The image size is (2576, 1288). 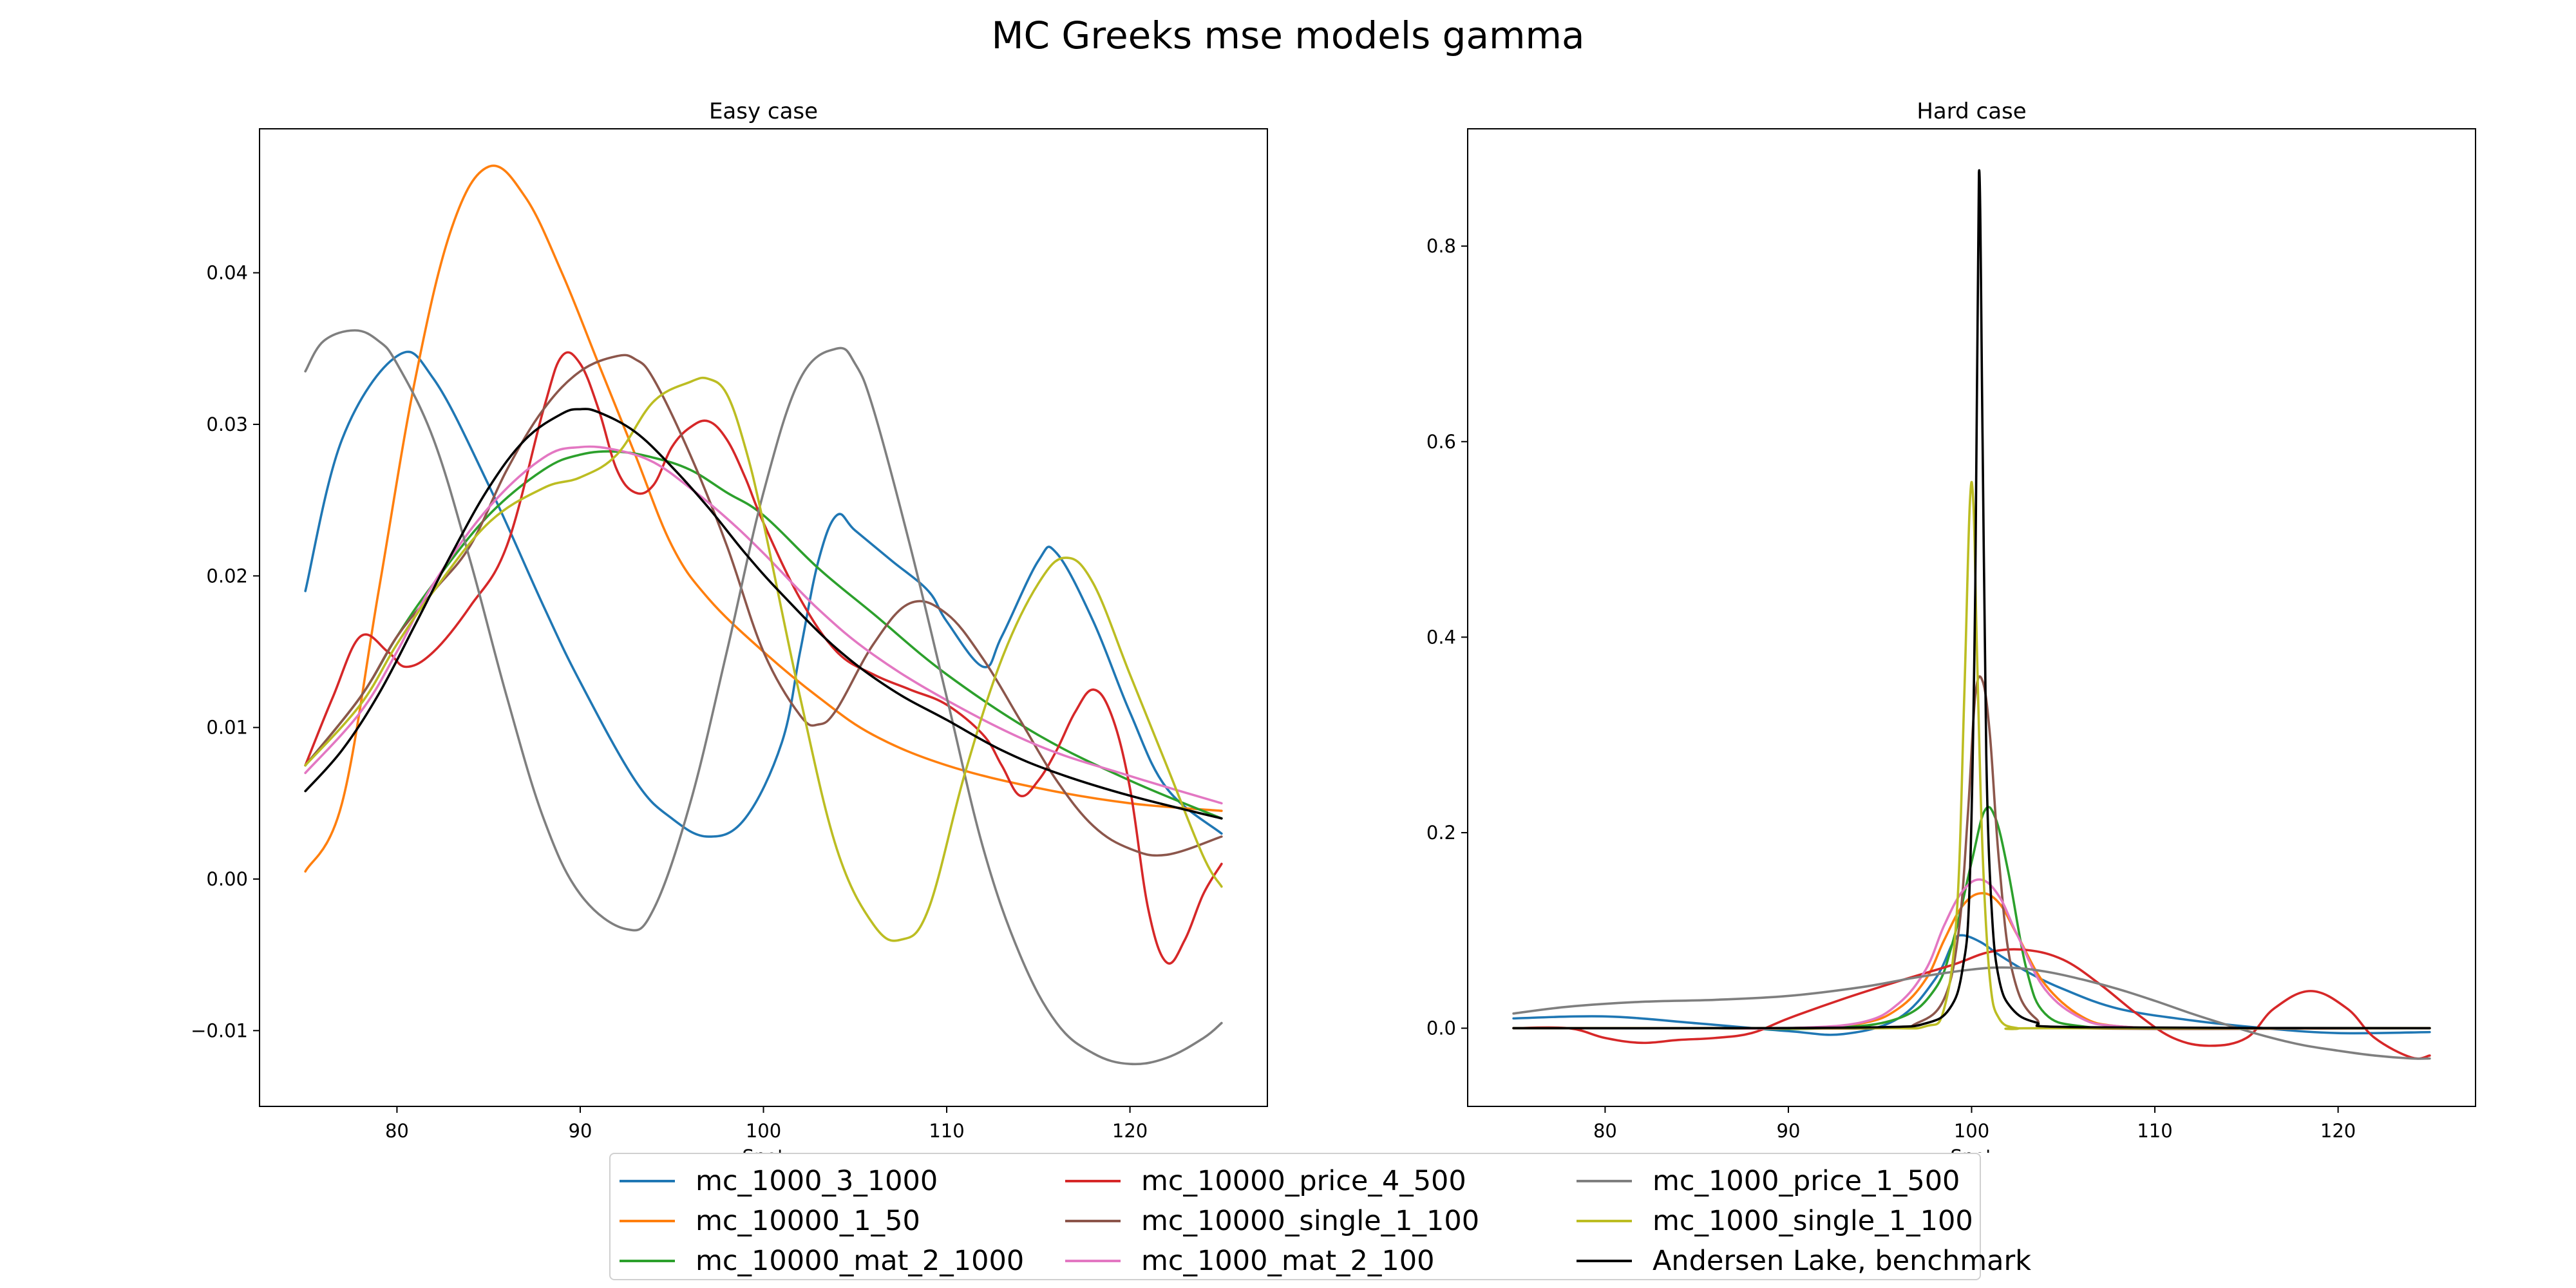 I want to click on legend-item: mc_10000_1_50, so click(x=770, y=1221).